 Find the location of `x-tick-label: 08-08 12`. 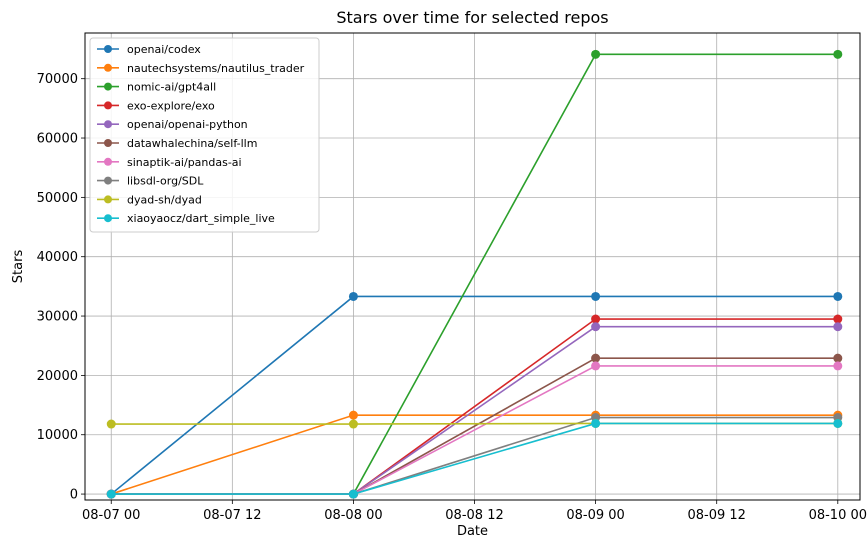

x-tick-label: 08-08 12 is located at coordinates (474, 515).